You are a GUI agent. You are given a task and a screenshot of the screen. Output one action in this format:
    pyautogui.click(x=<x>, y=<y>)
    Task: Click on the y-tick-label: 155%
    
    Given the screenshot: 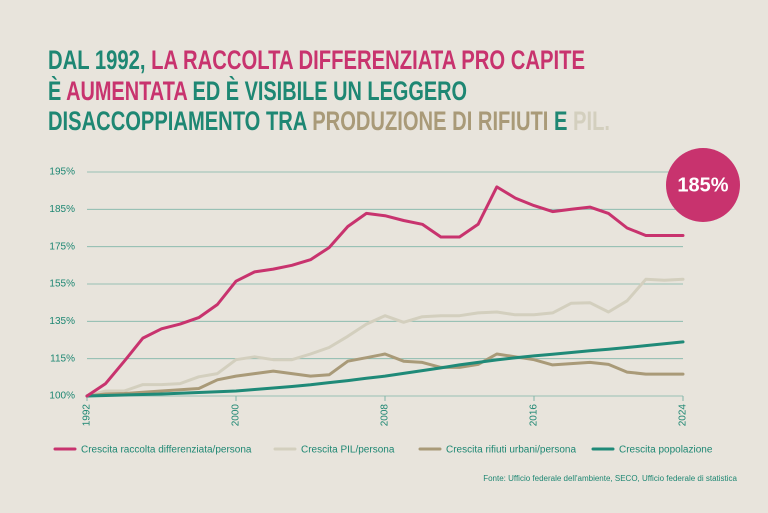 What is the action you would take?
    pyautogui.click(x=62, y=284)
    